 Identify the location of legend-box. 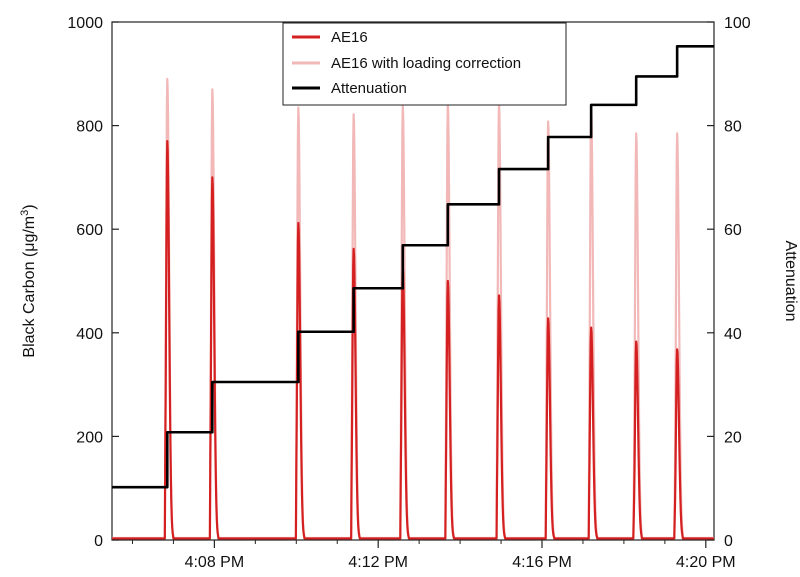
(424, 64).